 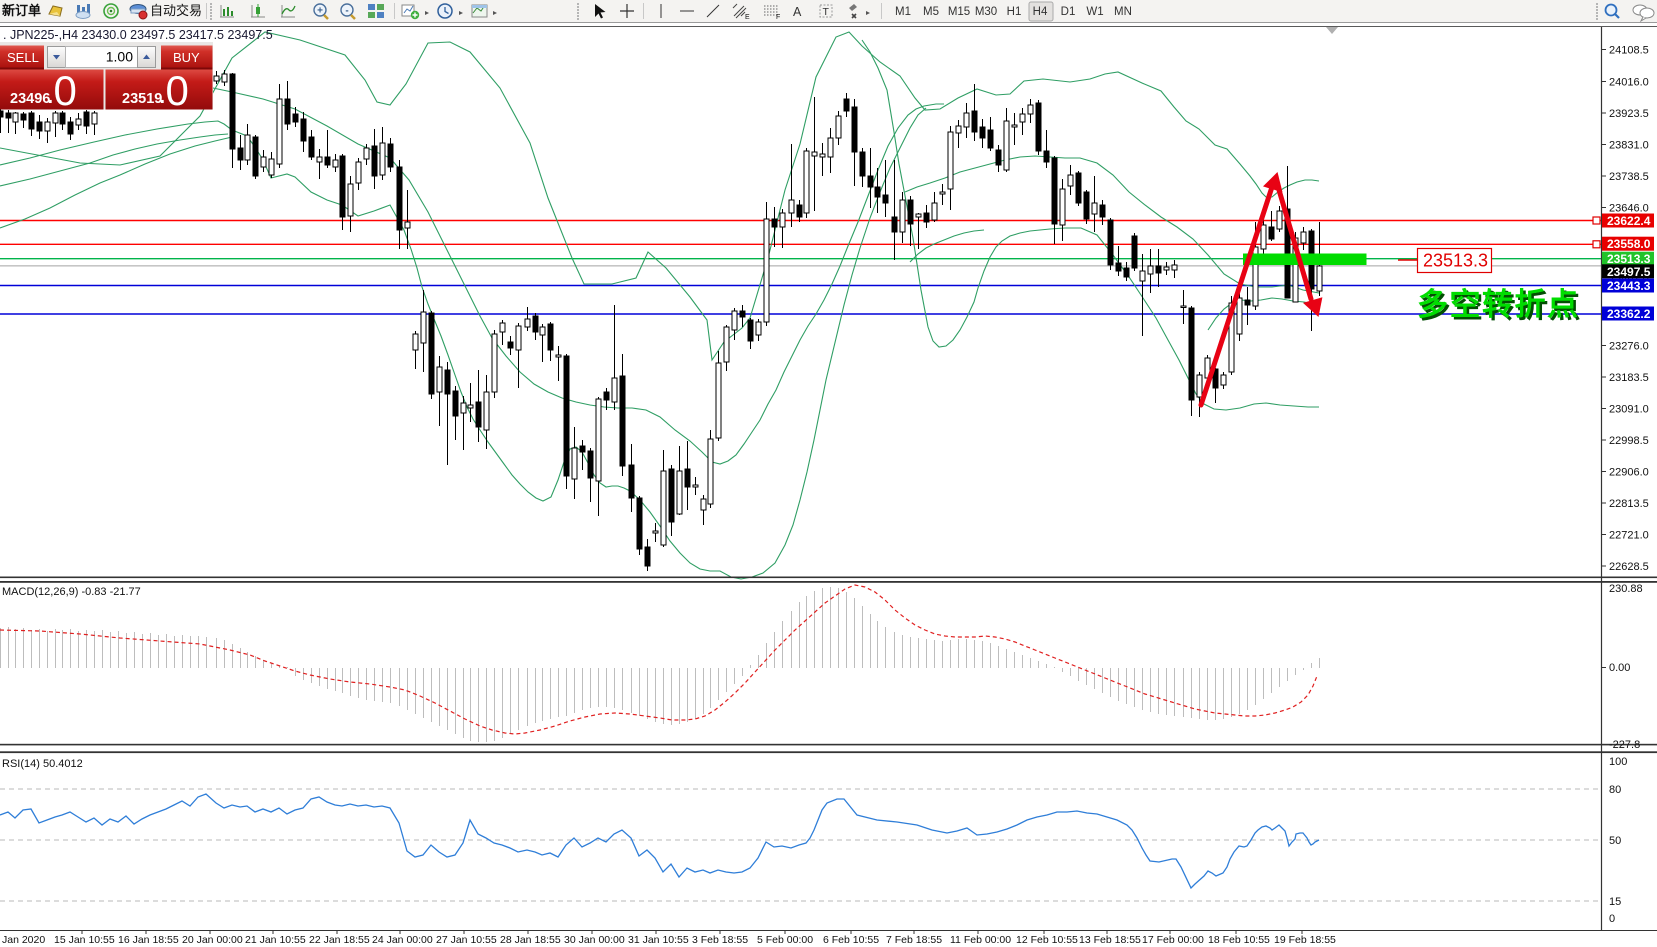 I want to click on svg-text: 1.00, so click(x=119, y=57).